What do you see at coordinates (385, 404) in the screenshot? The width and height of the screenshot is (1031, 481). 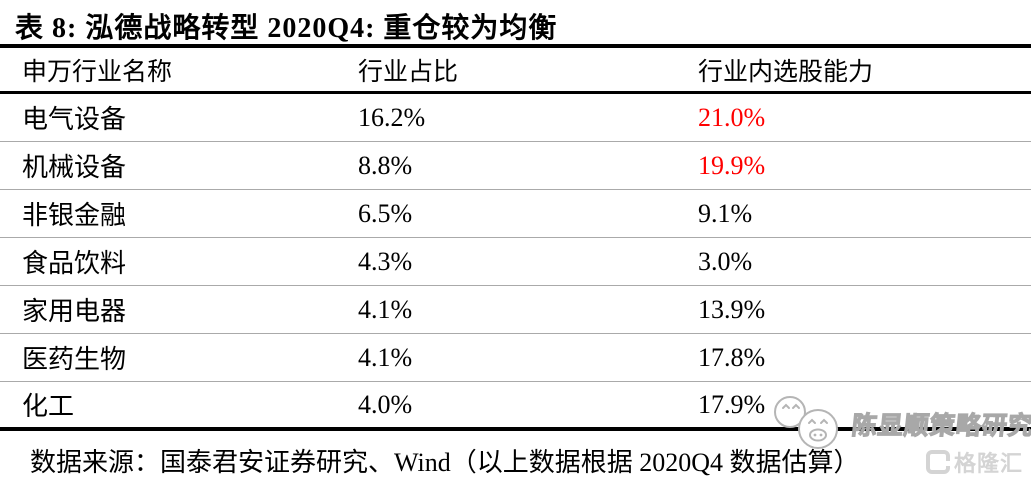 I see `industry-weight-cell: 4.0%` at bounding box center [385, 404].